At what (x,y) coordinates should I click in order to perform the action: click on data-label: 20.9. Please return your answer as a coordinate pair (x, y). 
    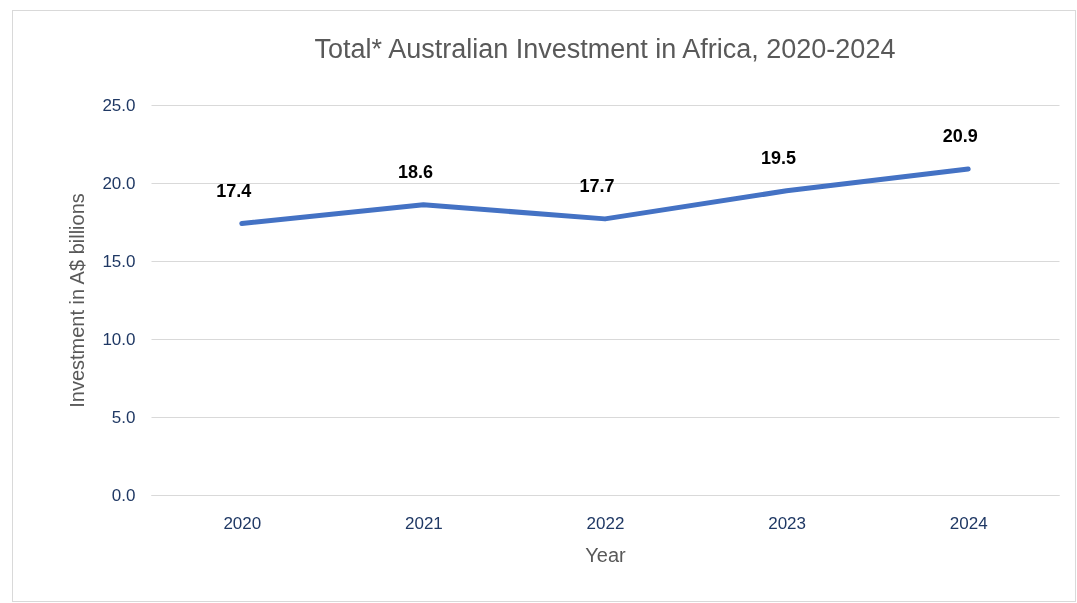
    Looking at the image, I should click on (960, 135).